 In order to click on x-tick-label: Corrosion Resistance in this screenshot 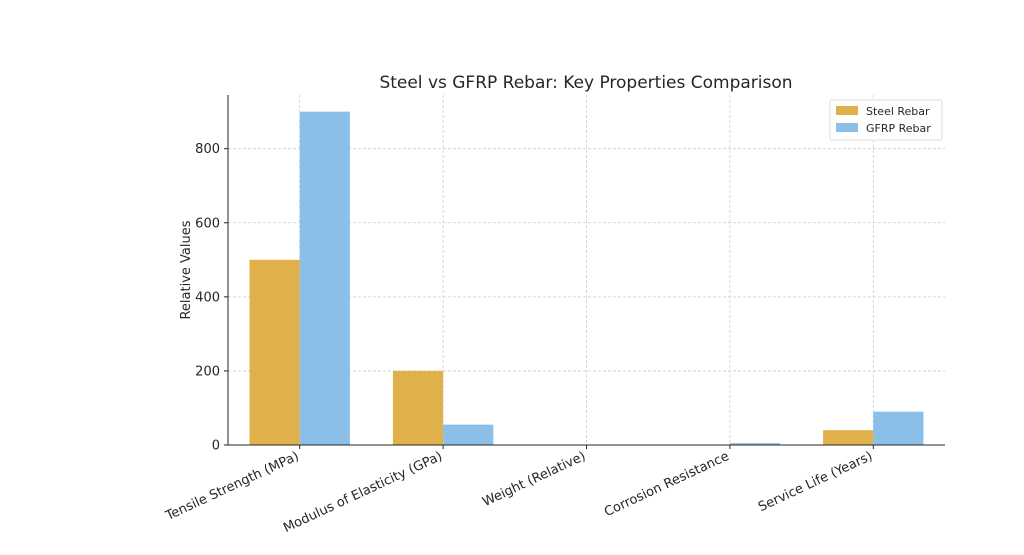, I will do `click(667, 484)`.